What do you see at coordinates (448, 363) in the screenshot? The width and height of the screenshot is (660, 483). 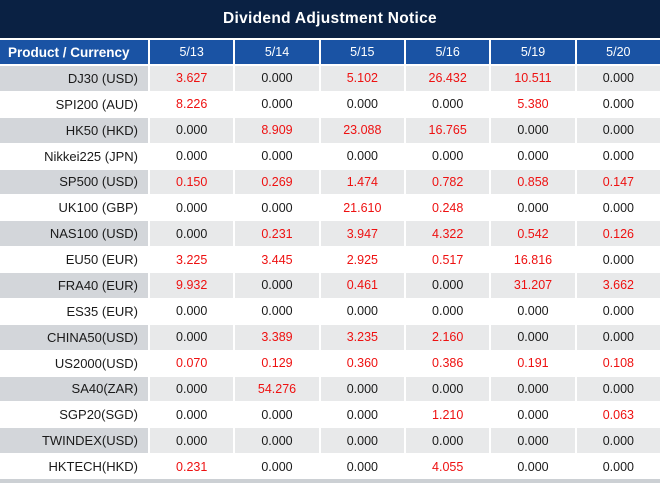 I see `dividend-value: 0.386` at bounding box center [448, 363].